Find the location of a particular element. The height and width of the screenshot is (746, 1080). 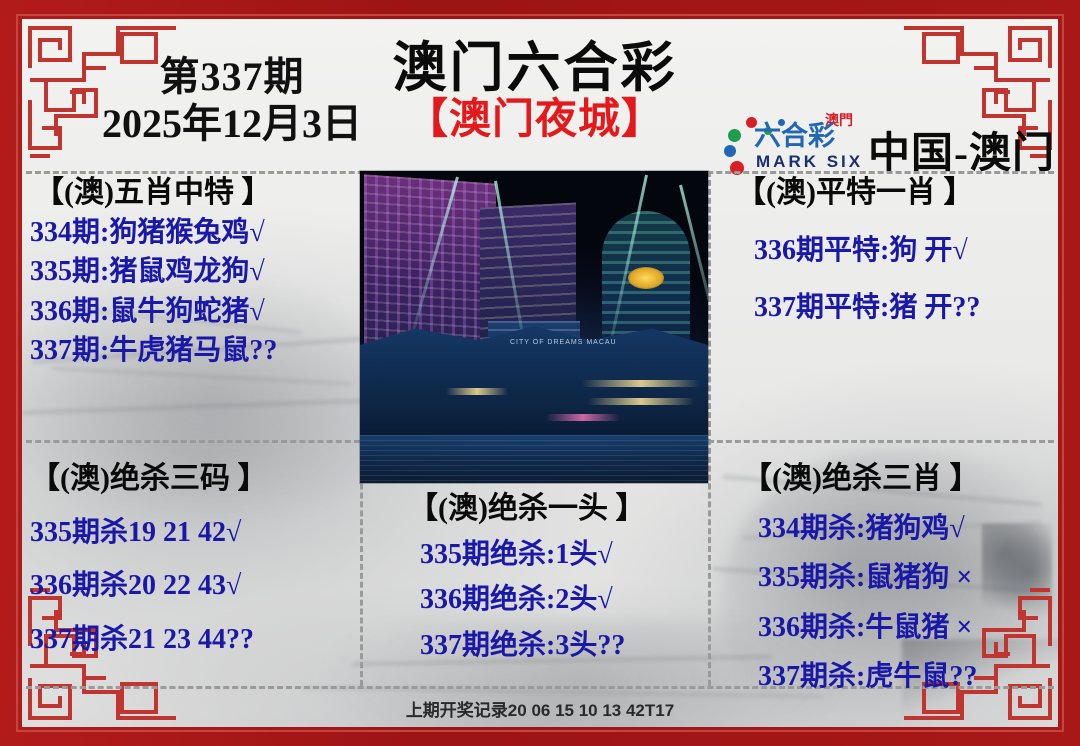

previous-draw-record: 上期开奖记录20 06 15 10 13 42T17 is located at coordinates (540, 710).